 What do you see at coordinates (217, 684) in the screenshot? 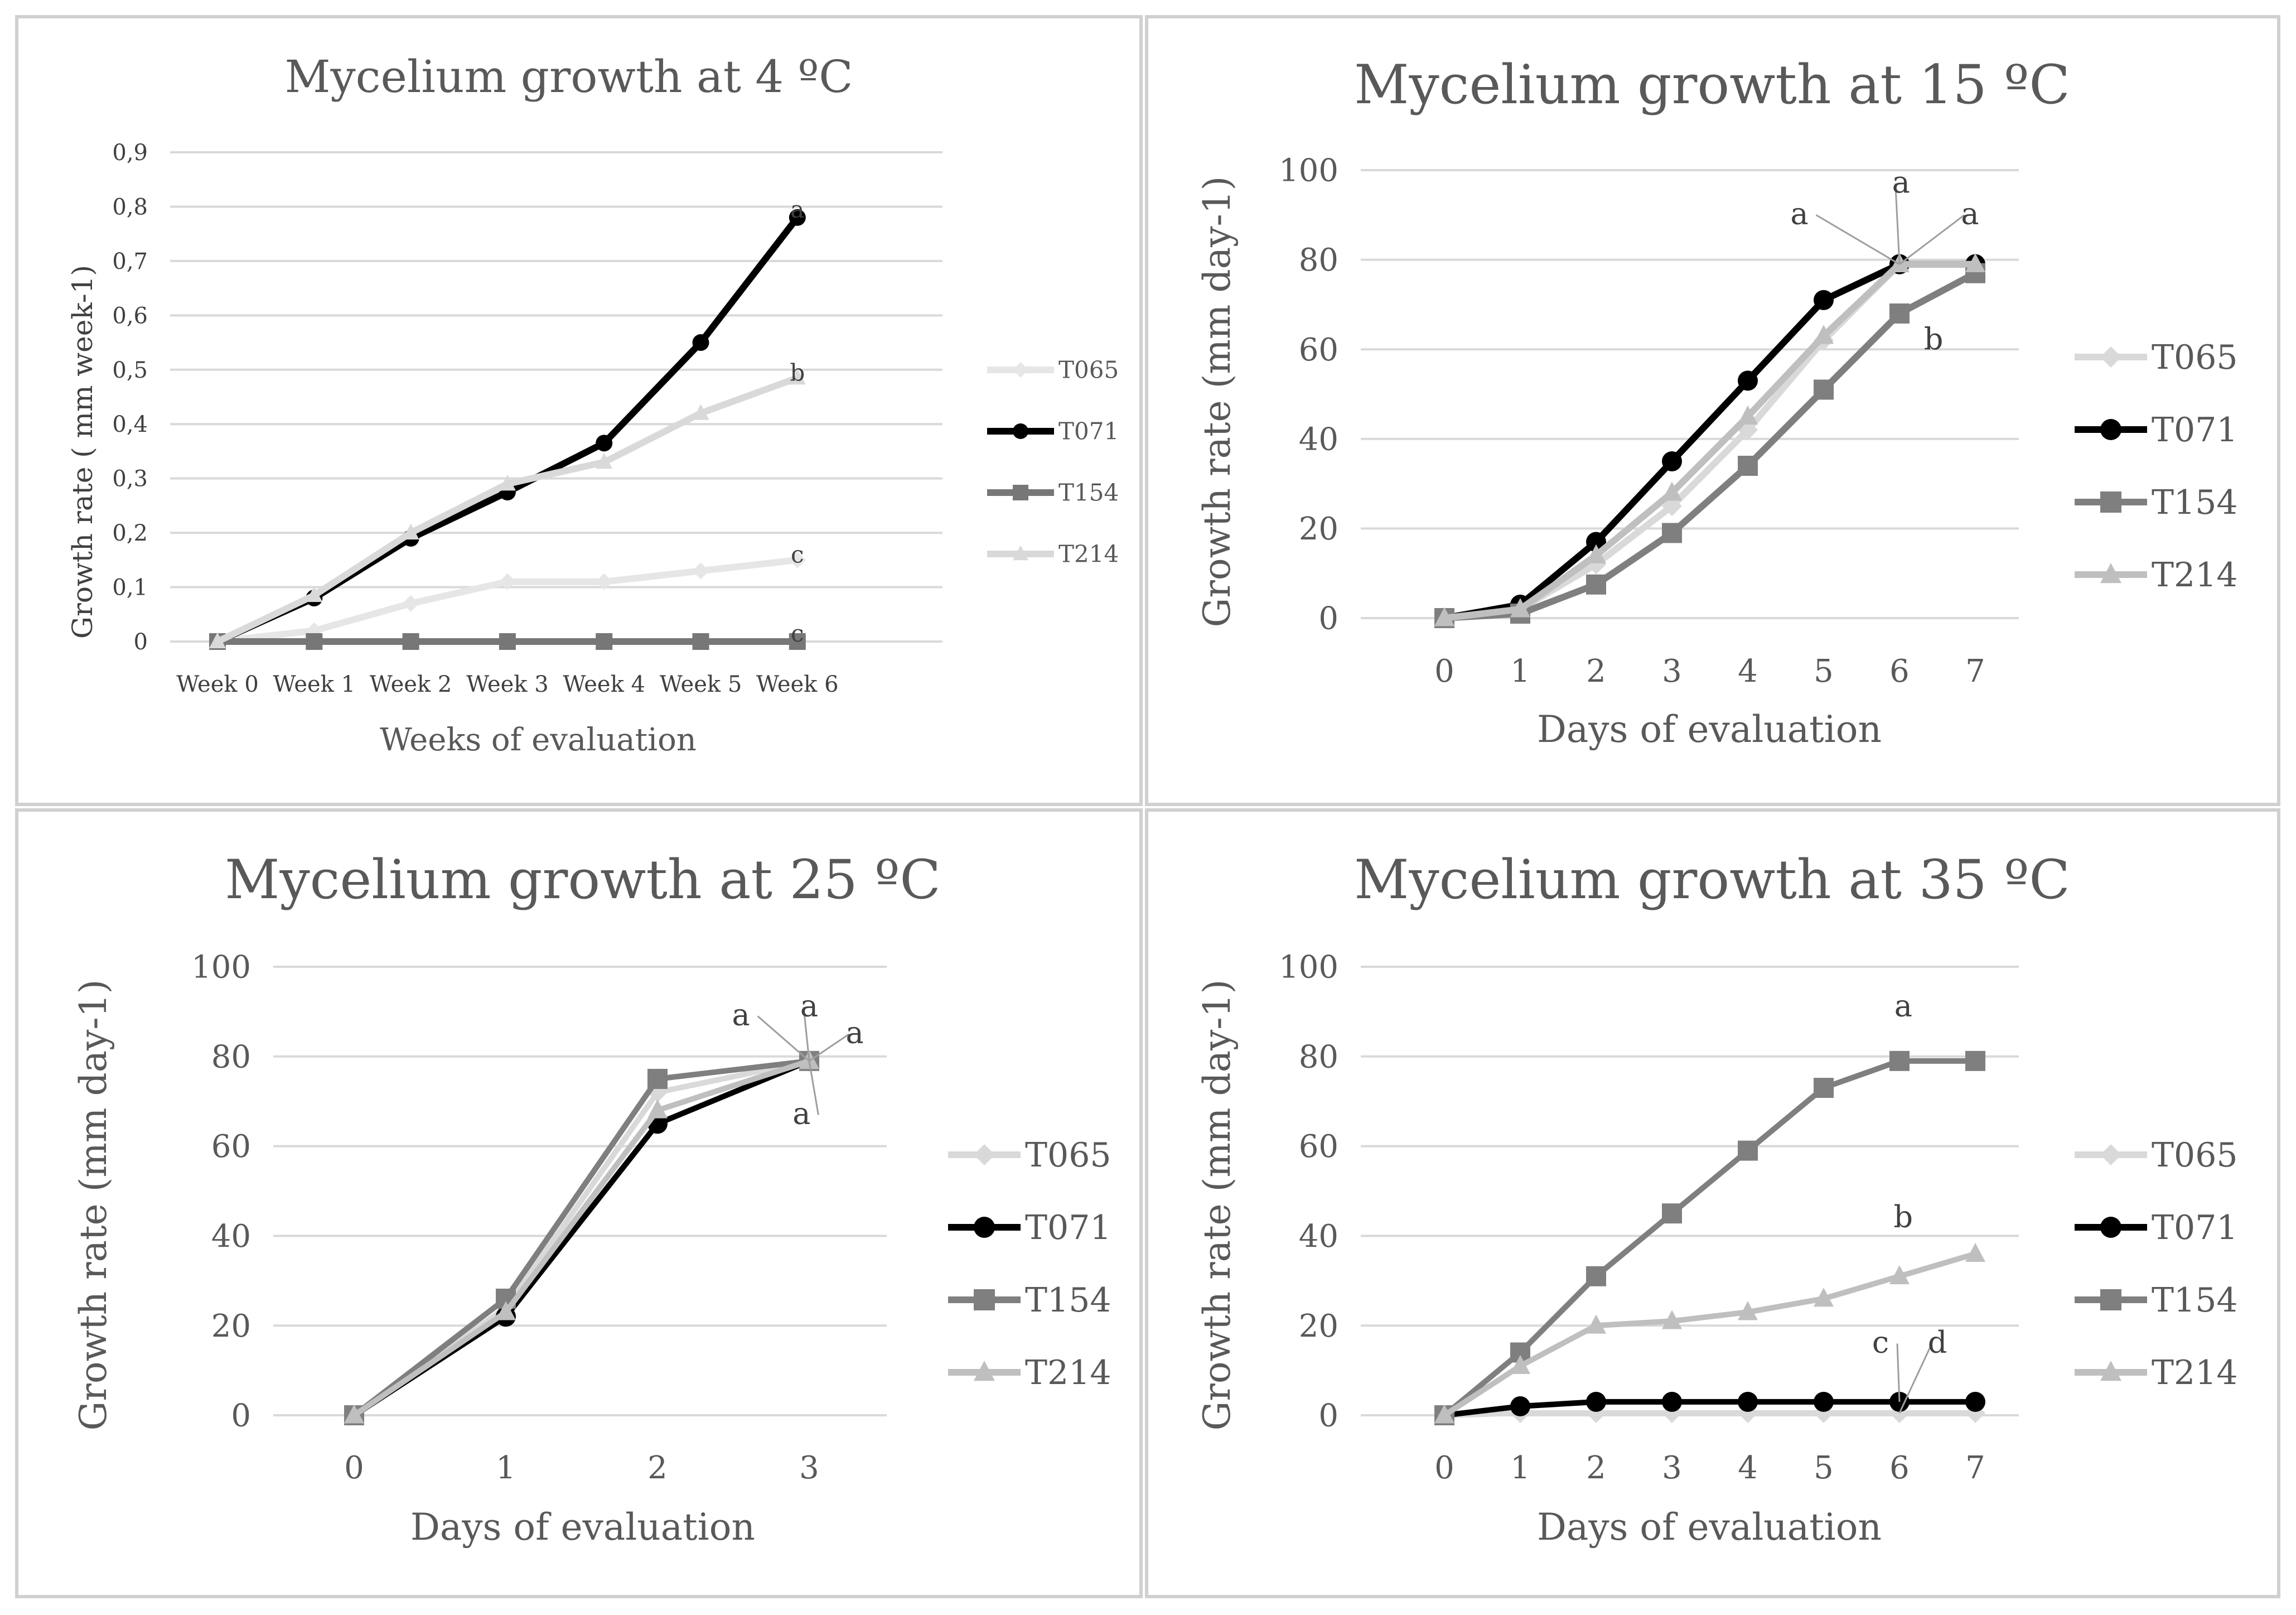
I see `x-tick-label: Week 0` at bounding box center [217, 684].